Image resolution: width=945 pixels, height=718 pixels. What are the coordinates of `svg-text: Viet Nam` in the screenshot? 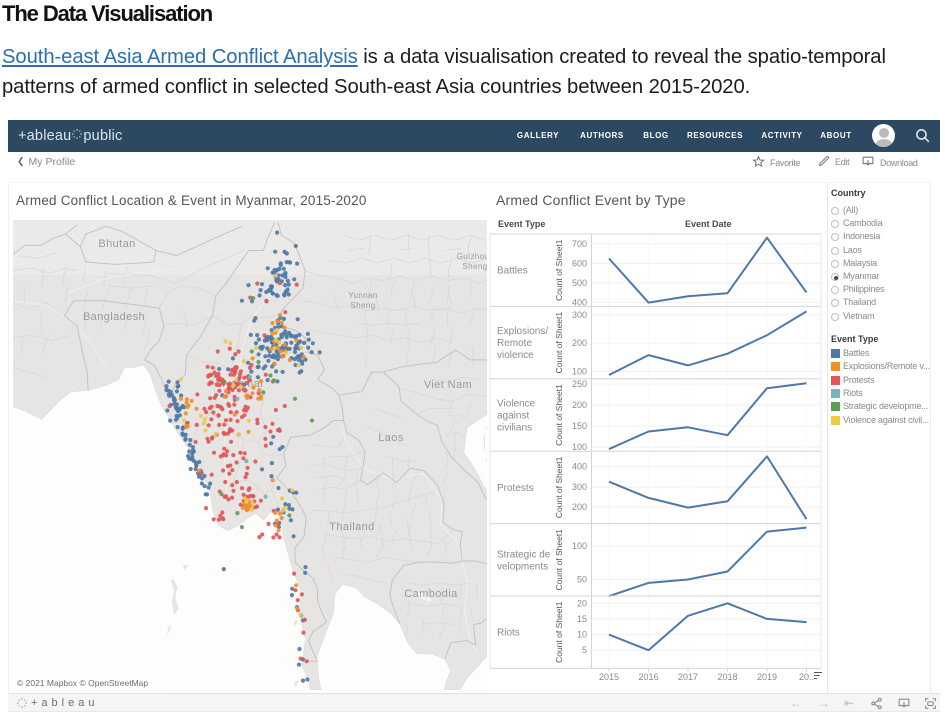 It's located at (448, 385).